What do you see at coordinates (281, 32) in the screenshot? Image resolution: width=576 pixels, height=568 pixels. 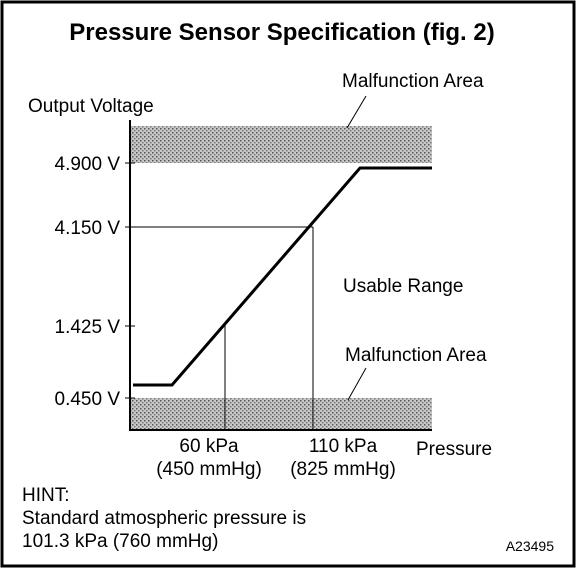 I see `title: Pressure Sensor Specification (fig. 2)` at bounding box center [281, 32].